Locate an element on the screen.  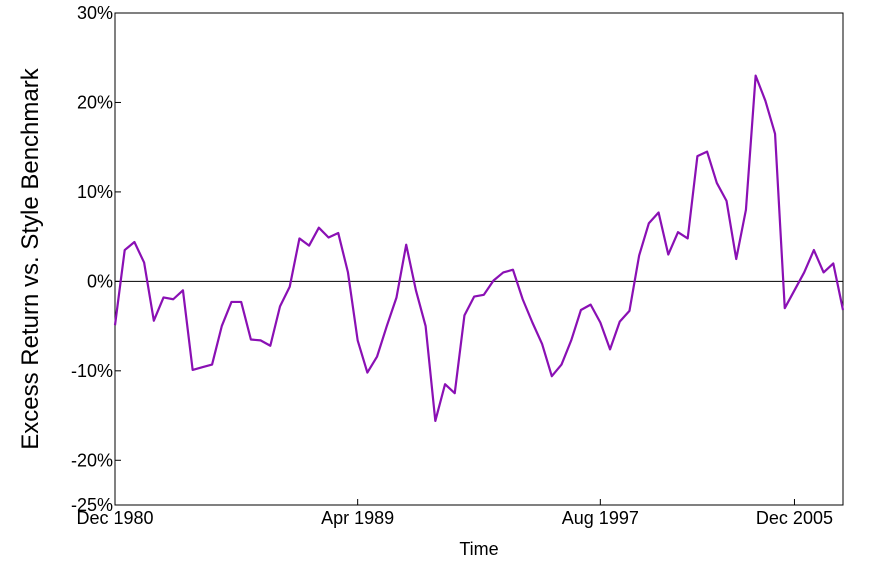
y-tick-label: 20% is located at coordinates (95, 102).